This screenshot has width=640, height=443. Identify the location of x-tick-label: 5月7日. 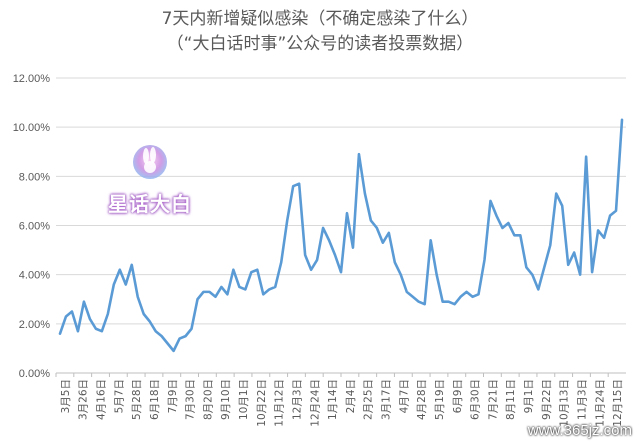
(119, 396).